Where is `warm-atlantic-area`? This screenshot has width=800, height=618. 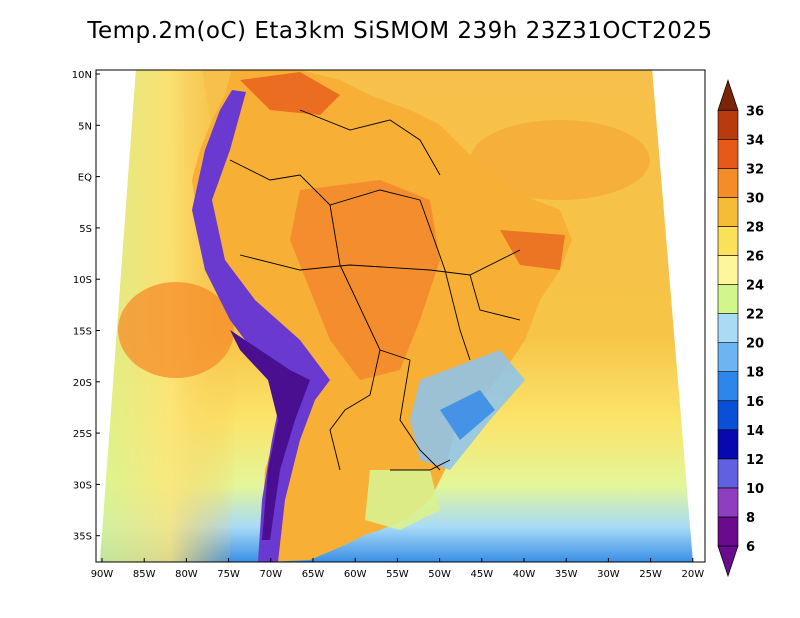
warm-atlantic-area is located at coordinates (560, 160).